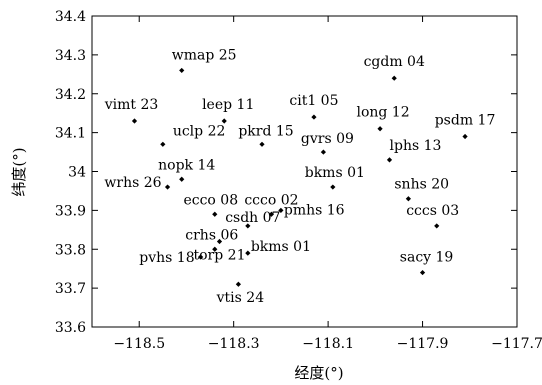 The height and width of the screenshot is (385, 542). Describe the element at coordinates (328, 344) in the screenshot. I see `x-tick-label: −118.1` at that location.